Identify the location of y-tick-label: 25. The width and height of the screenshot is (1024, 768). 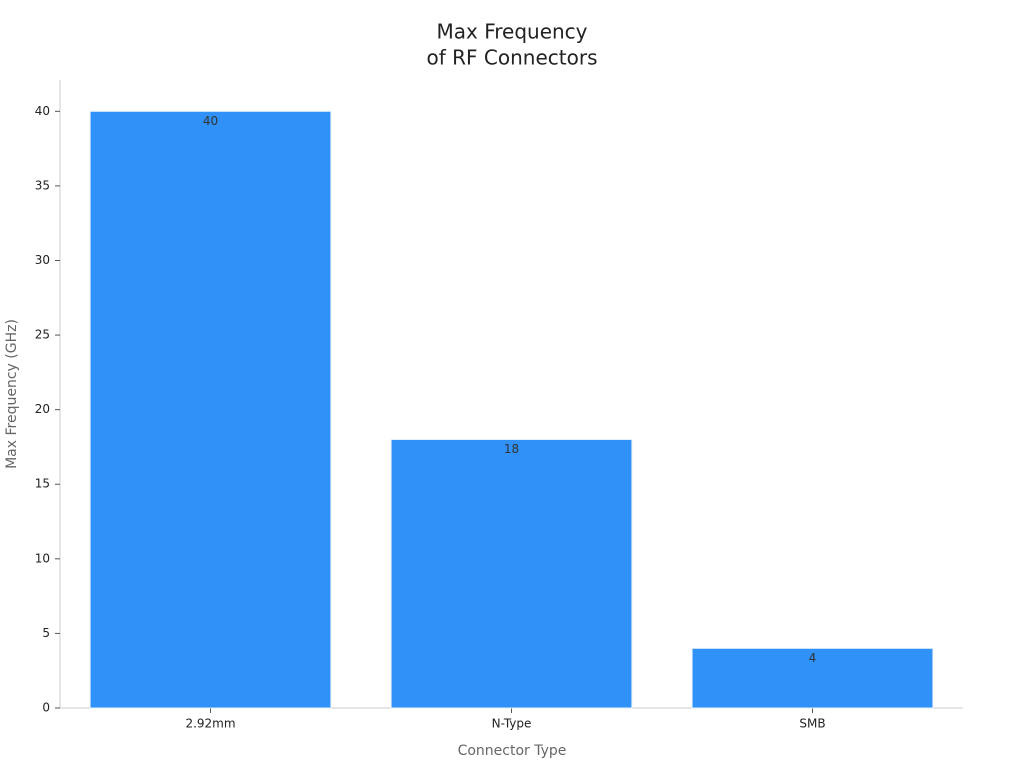
(42, 335).